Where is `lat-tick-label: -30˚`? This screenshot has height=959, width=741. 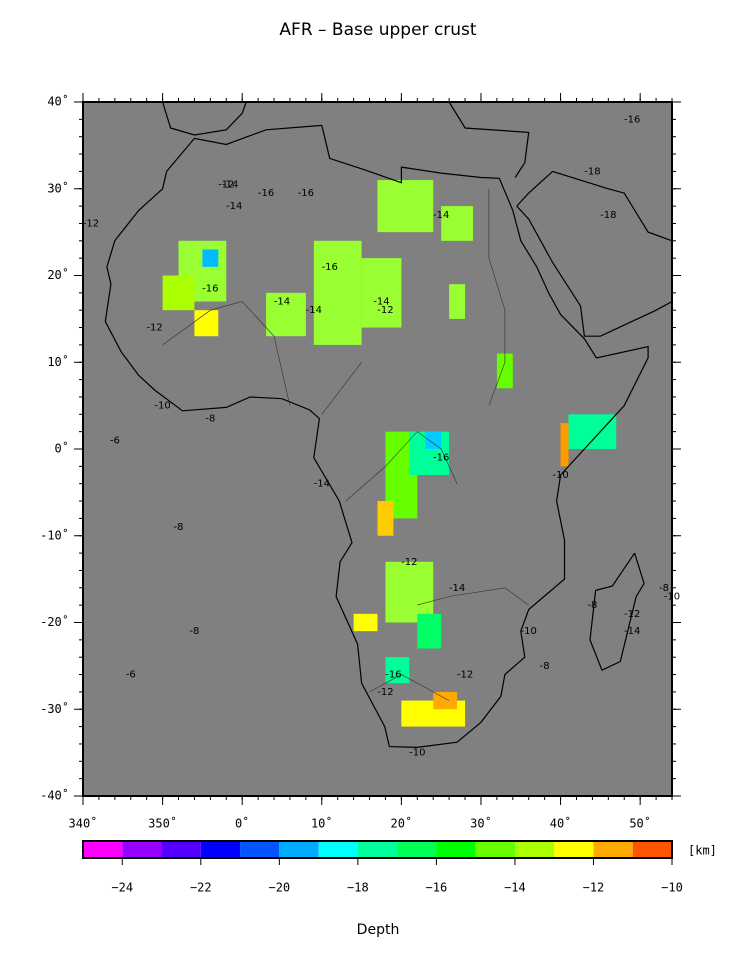 lat-tick-label: -30˚ is located at coordinates (54, 708).